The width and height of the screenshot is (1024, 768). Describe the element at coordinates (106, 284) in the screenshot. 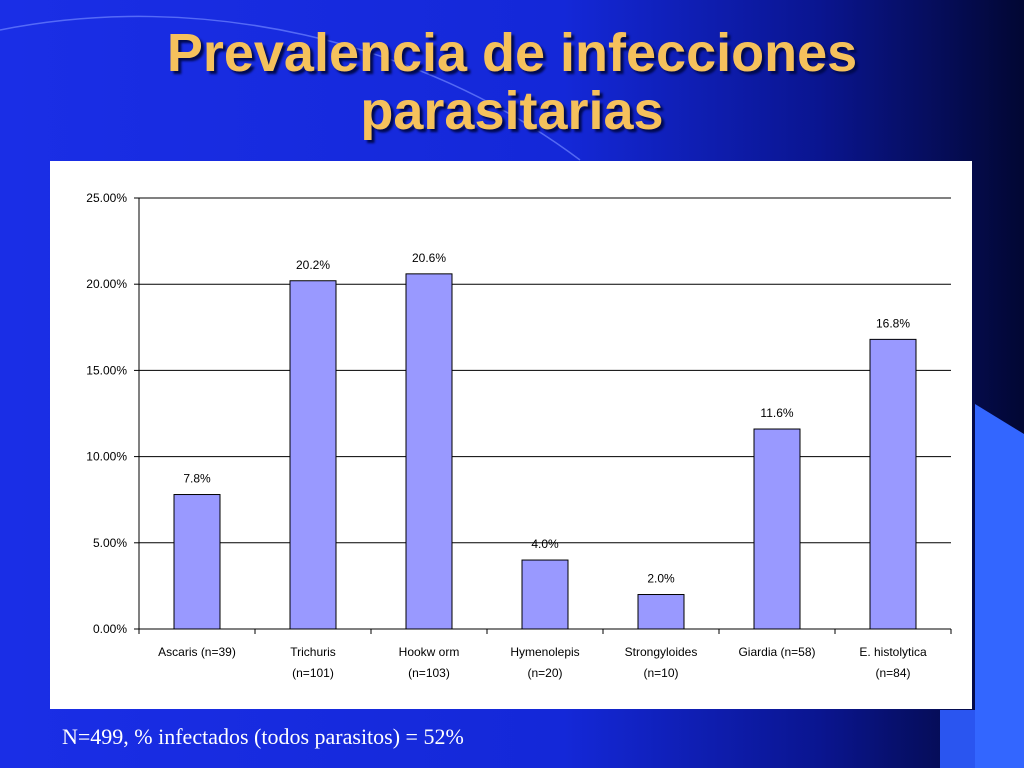

I see `y-tick-label: 20.00%` at that location.